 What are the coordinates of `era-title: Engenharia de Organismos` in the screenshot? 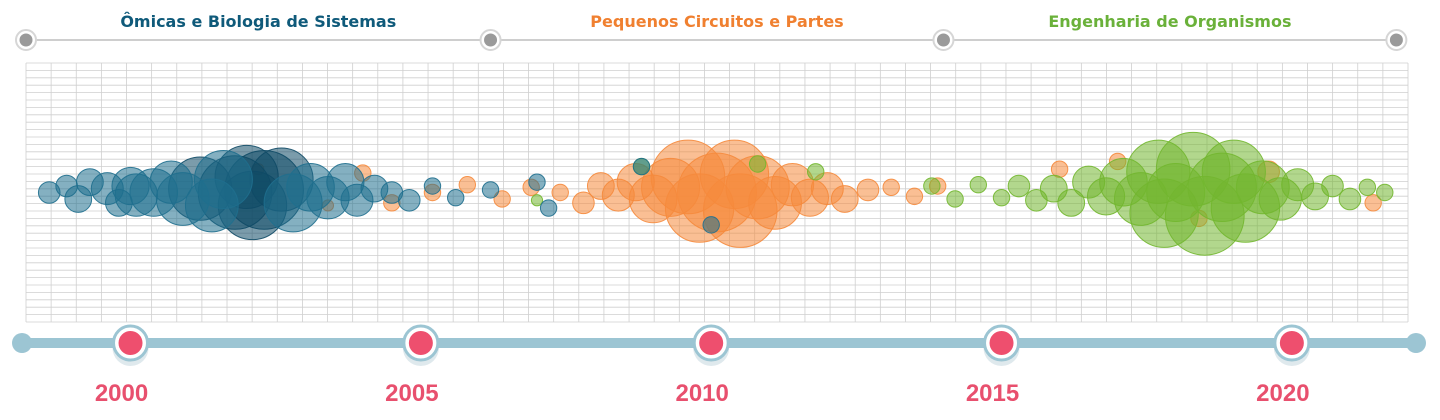 It's located at (1169, 21).